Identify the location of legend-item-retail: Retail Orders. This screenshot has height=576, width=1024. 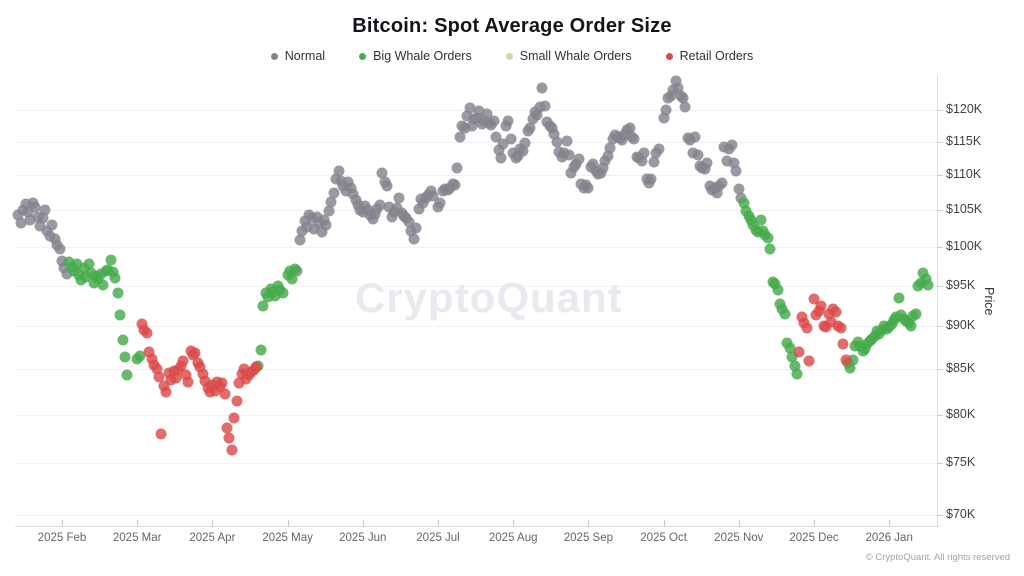
(709, 56).